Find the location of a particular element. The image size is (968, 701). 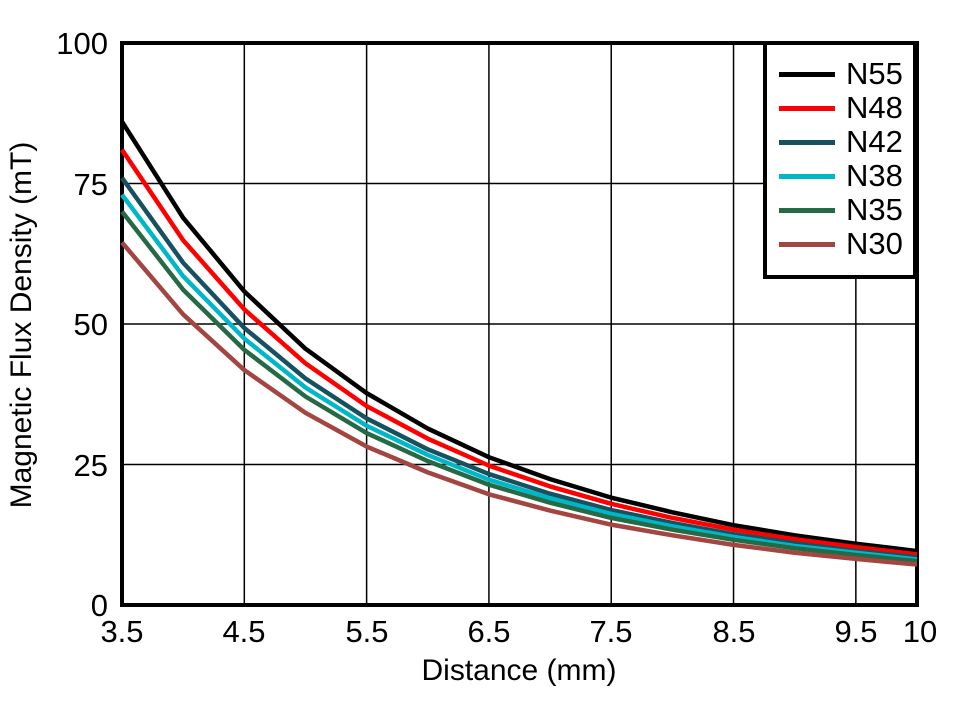

legend-item-n55: N55 is located at coordinates (842, 74).